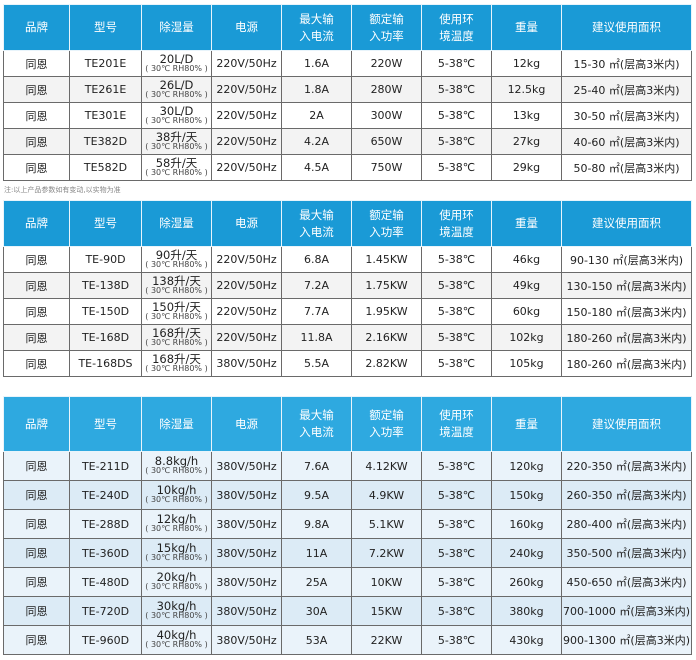 The width and height of the screenshot is (696, 660). Describe the element at coordinates (526, 115) in the screenshot. I see `weight-cell: 13kg` at that location.